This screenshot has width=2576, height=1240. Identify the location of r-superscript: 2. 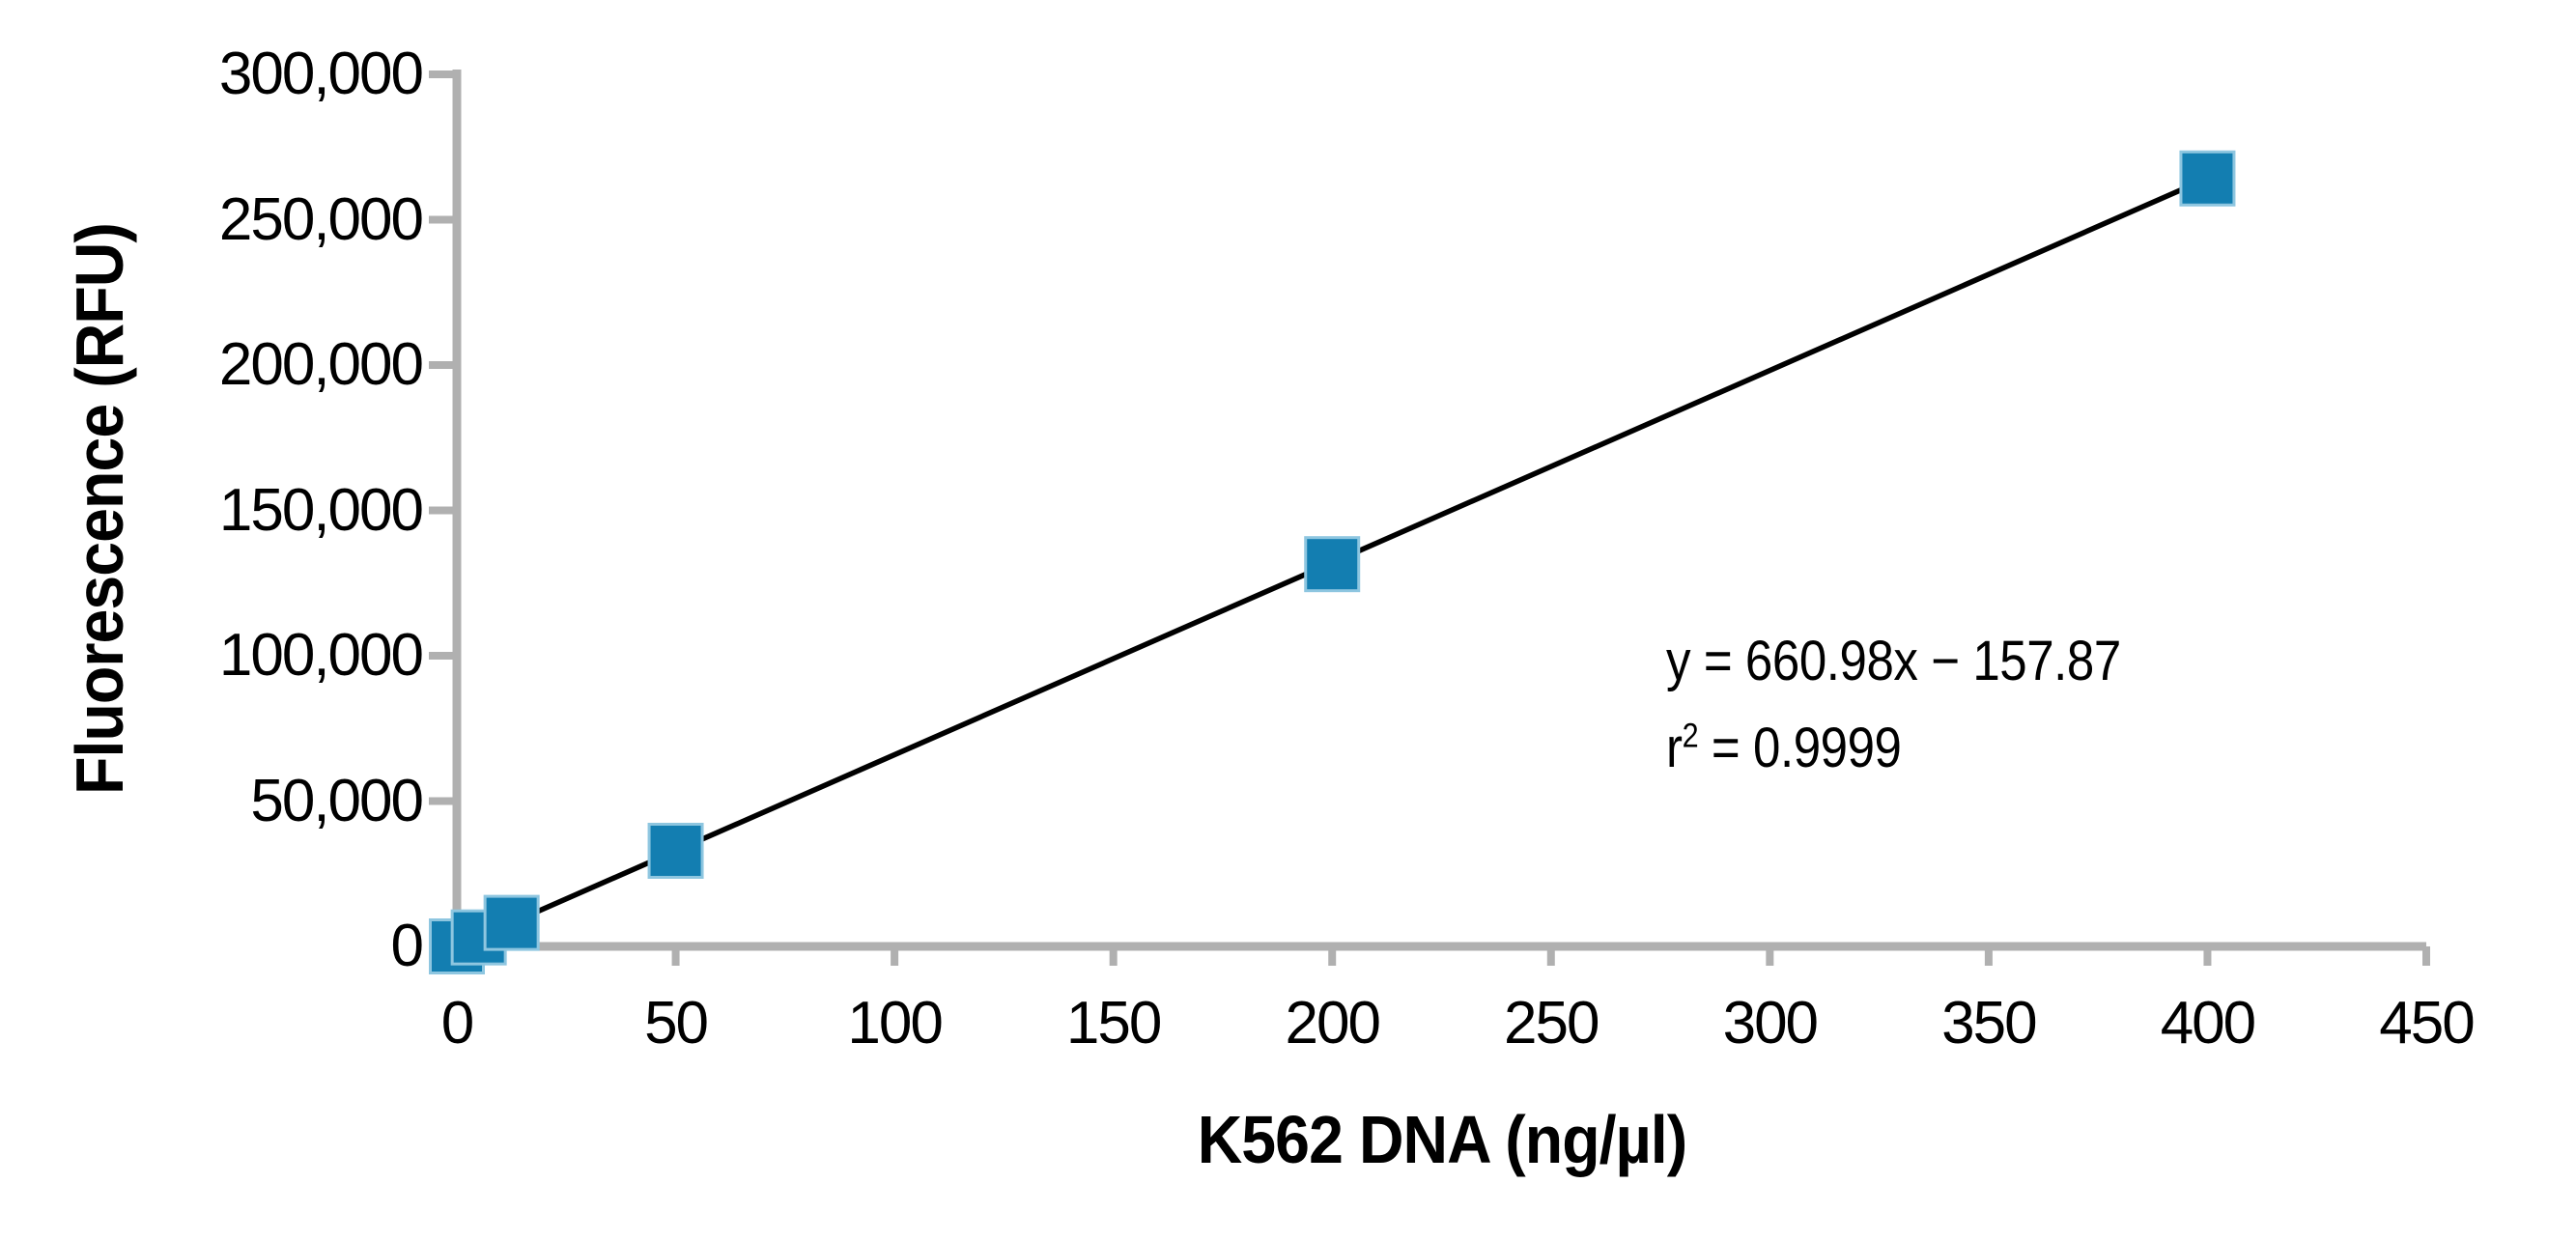
(1690, 736).